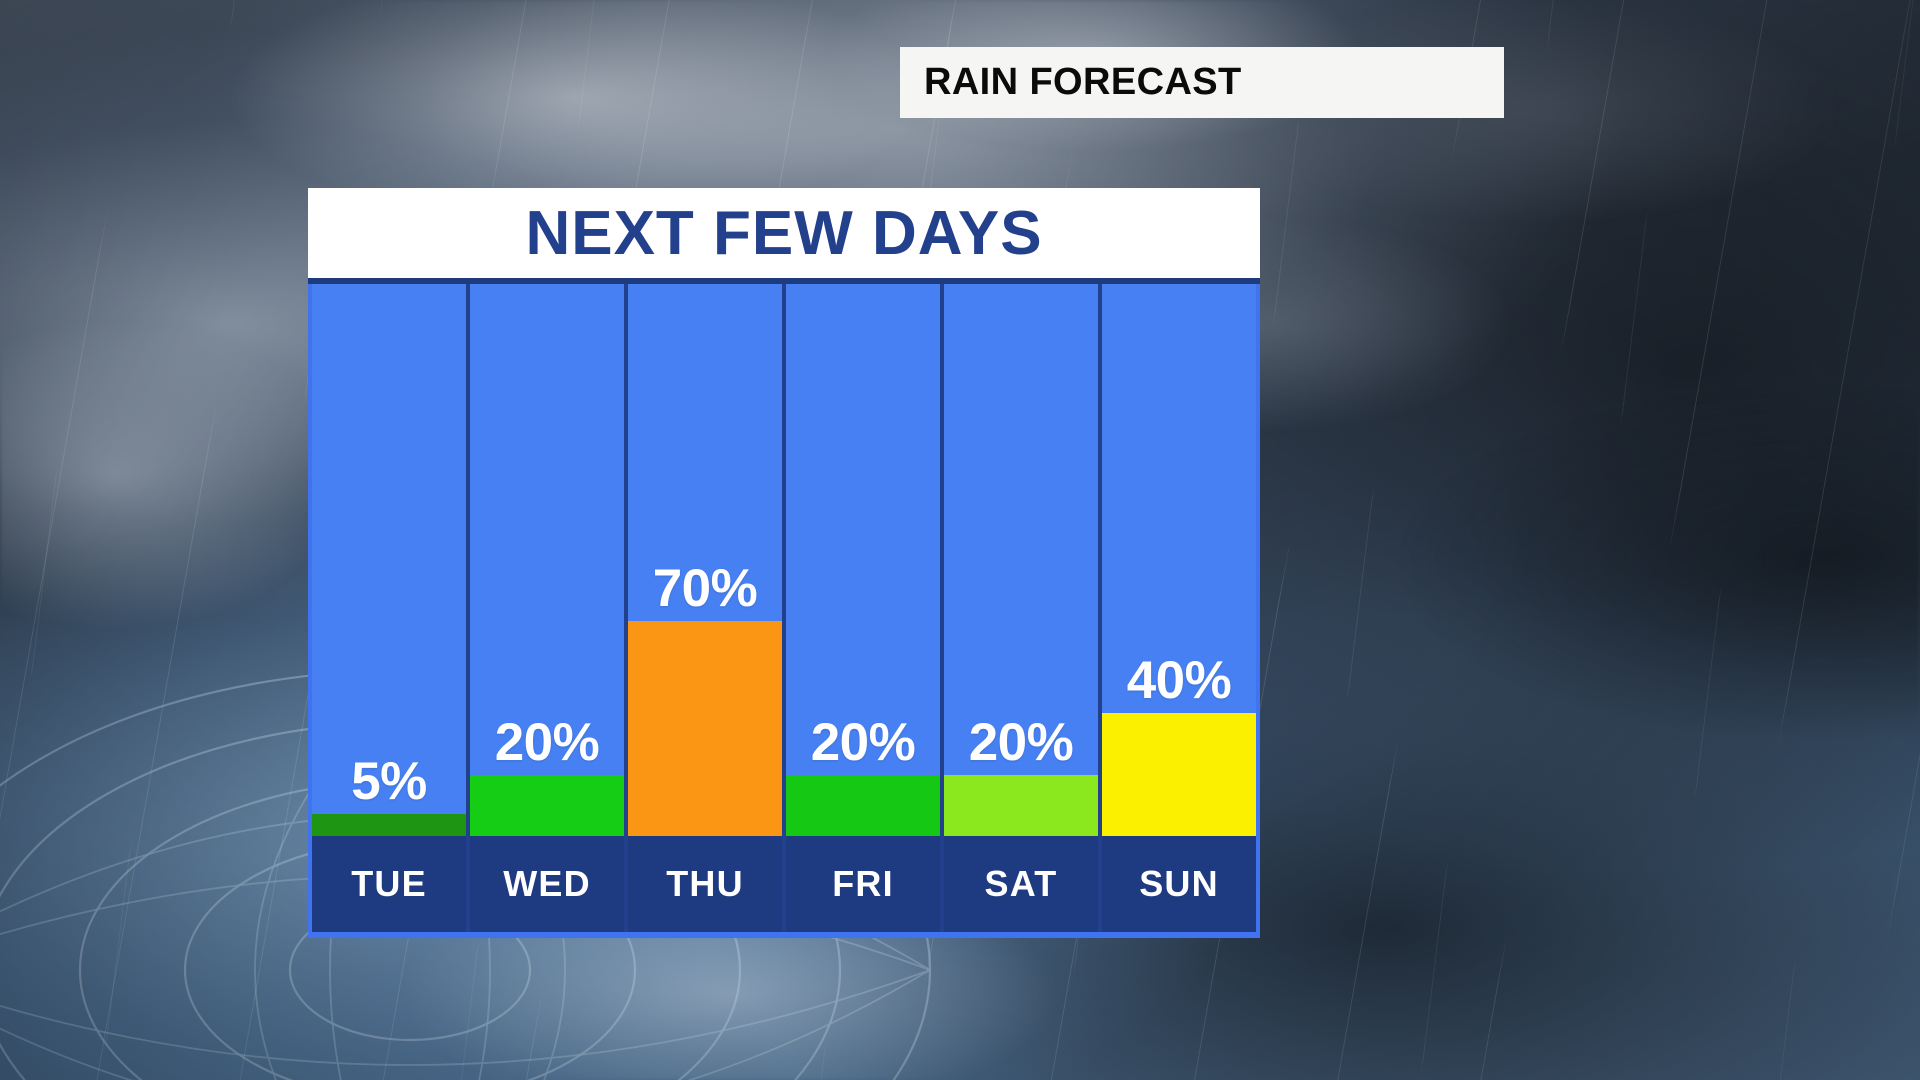 This screenshot has width=1920, height=1080. I want to click on rain-value-label-fri: 20%, so click(863, 742).